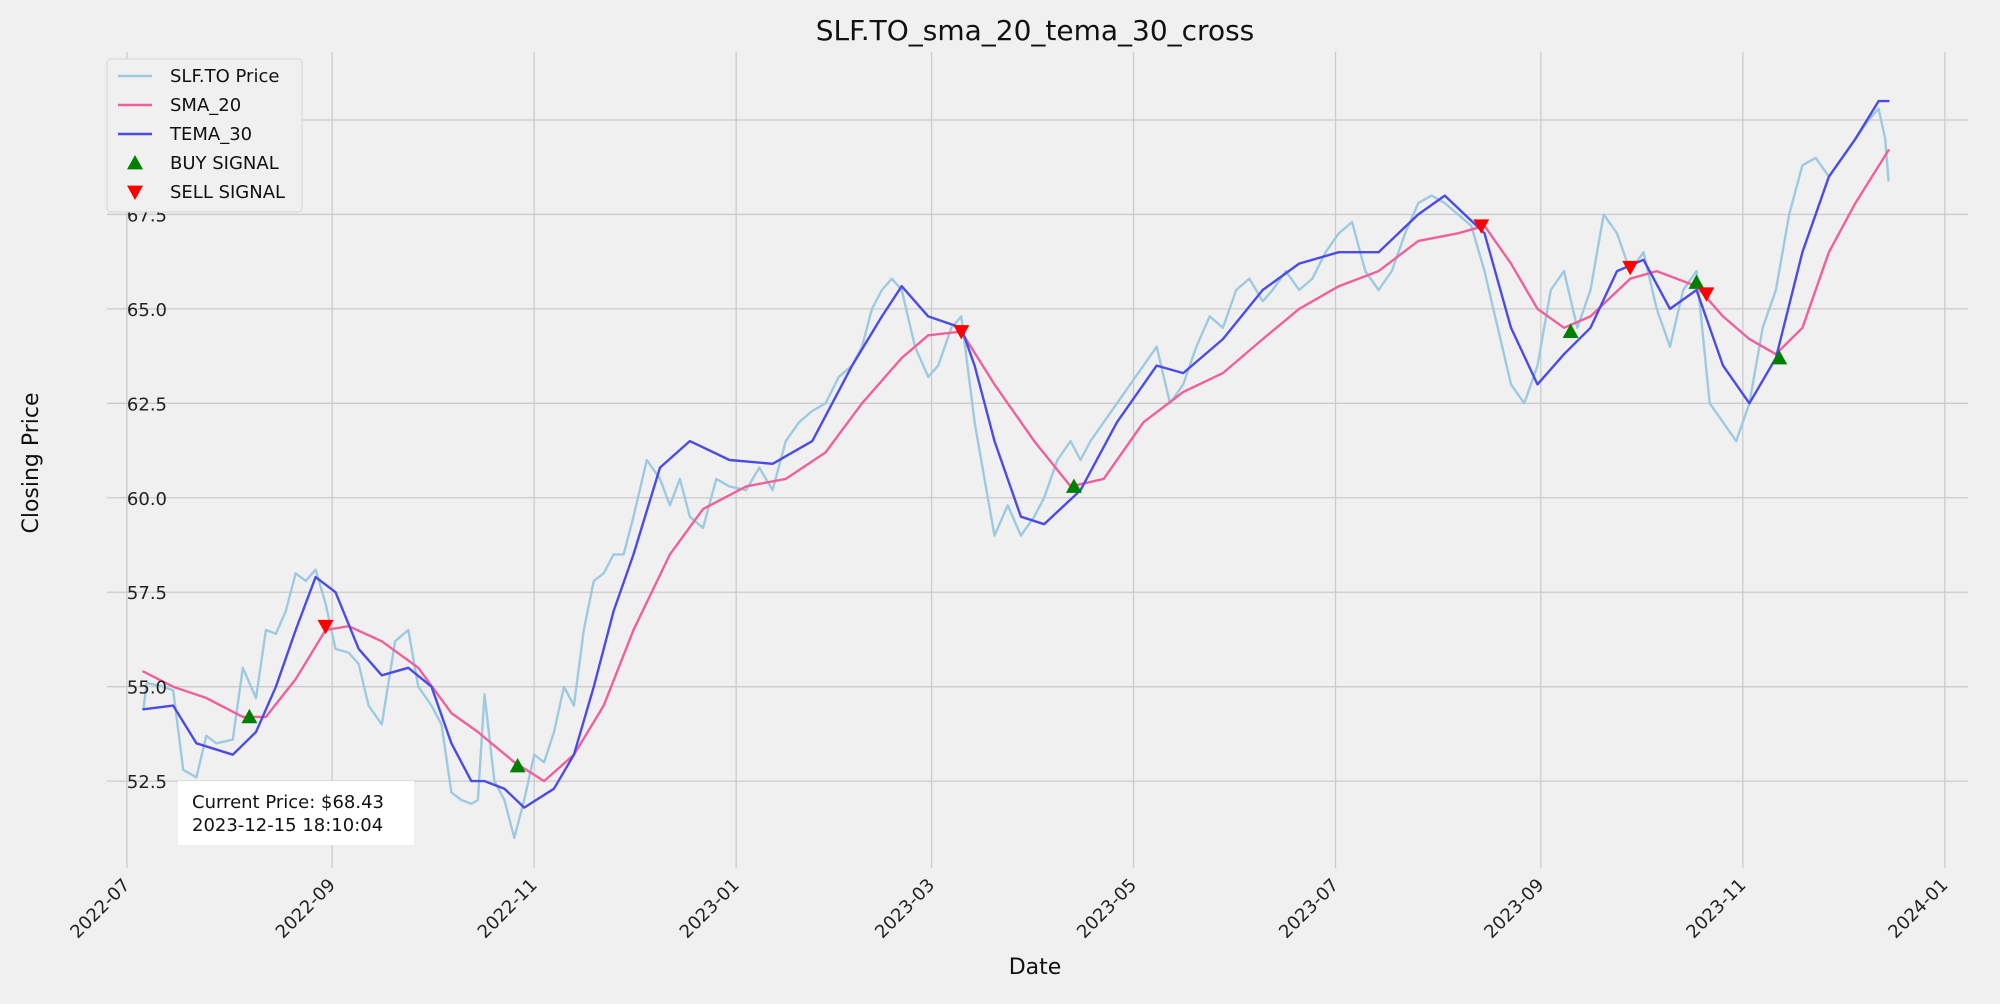 The image size is (2000, 1004). I want to click on y-tick-label: 60.0, so click(147, 499).